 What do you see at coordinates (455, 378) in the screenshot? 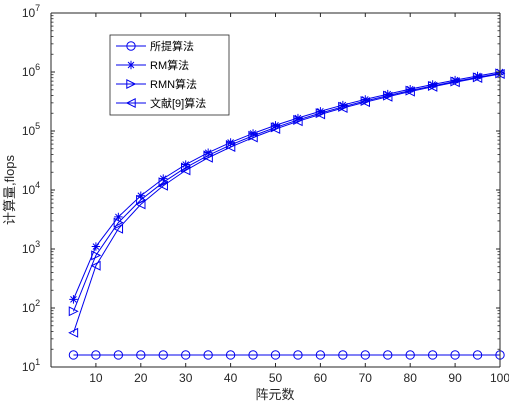
I see `x-tick-label: 90` at bounding box center [455, 378].